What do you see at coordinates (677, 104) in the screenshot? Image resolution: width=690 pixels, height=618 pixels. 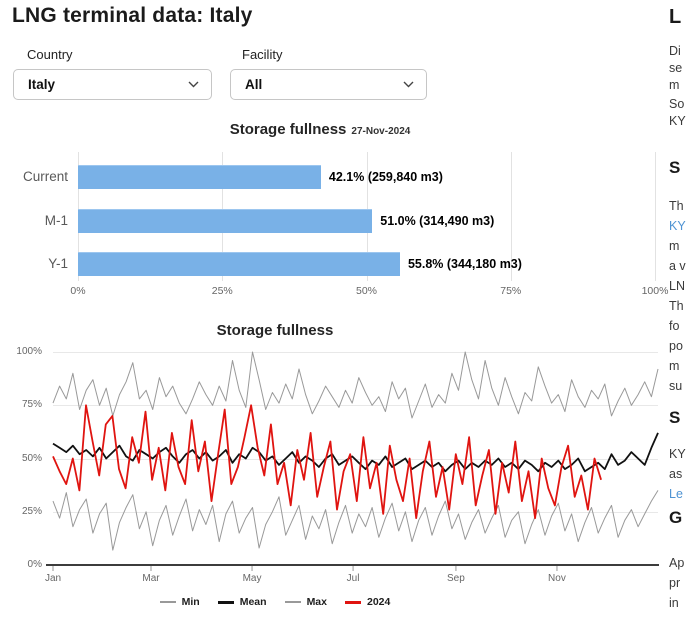 I see `right-panel-text: So` at bounding box center [677, 104].